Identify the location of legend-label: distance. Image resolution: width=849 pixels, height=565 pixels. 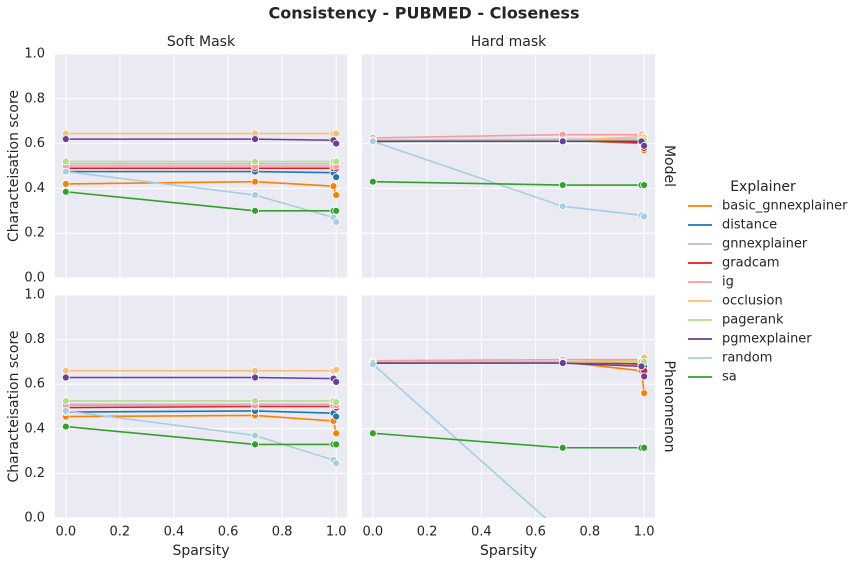
(749, 225).